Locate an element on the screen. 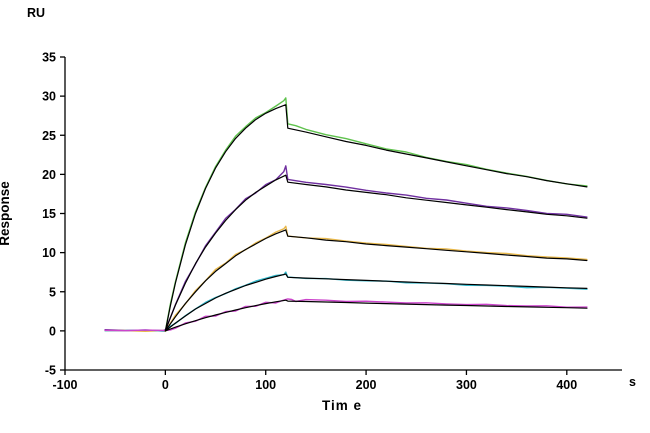  x-axis-unit-label: s is located at coordinates (632, 382).